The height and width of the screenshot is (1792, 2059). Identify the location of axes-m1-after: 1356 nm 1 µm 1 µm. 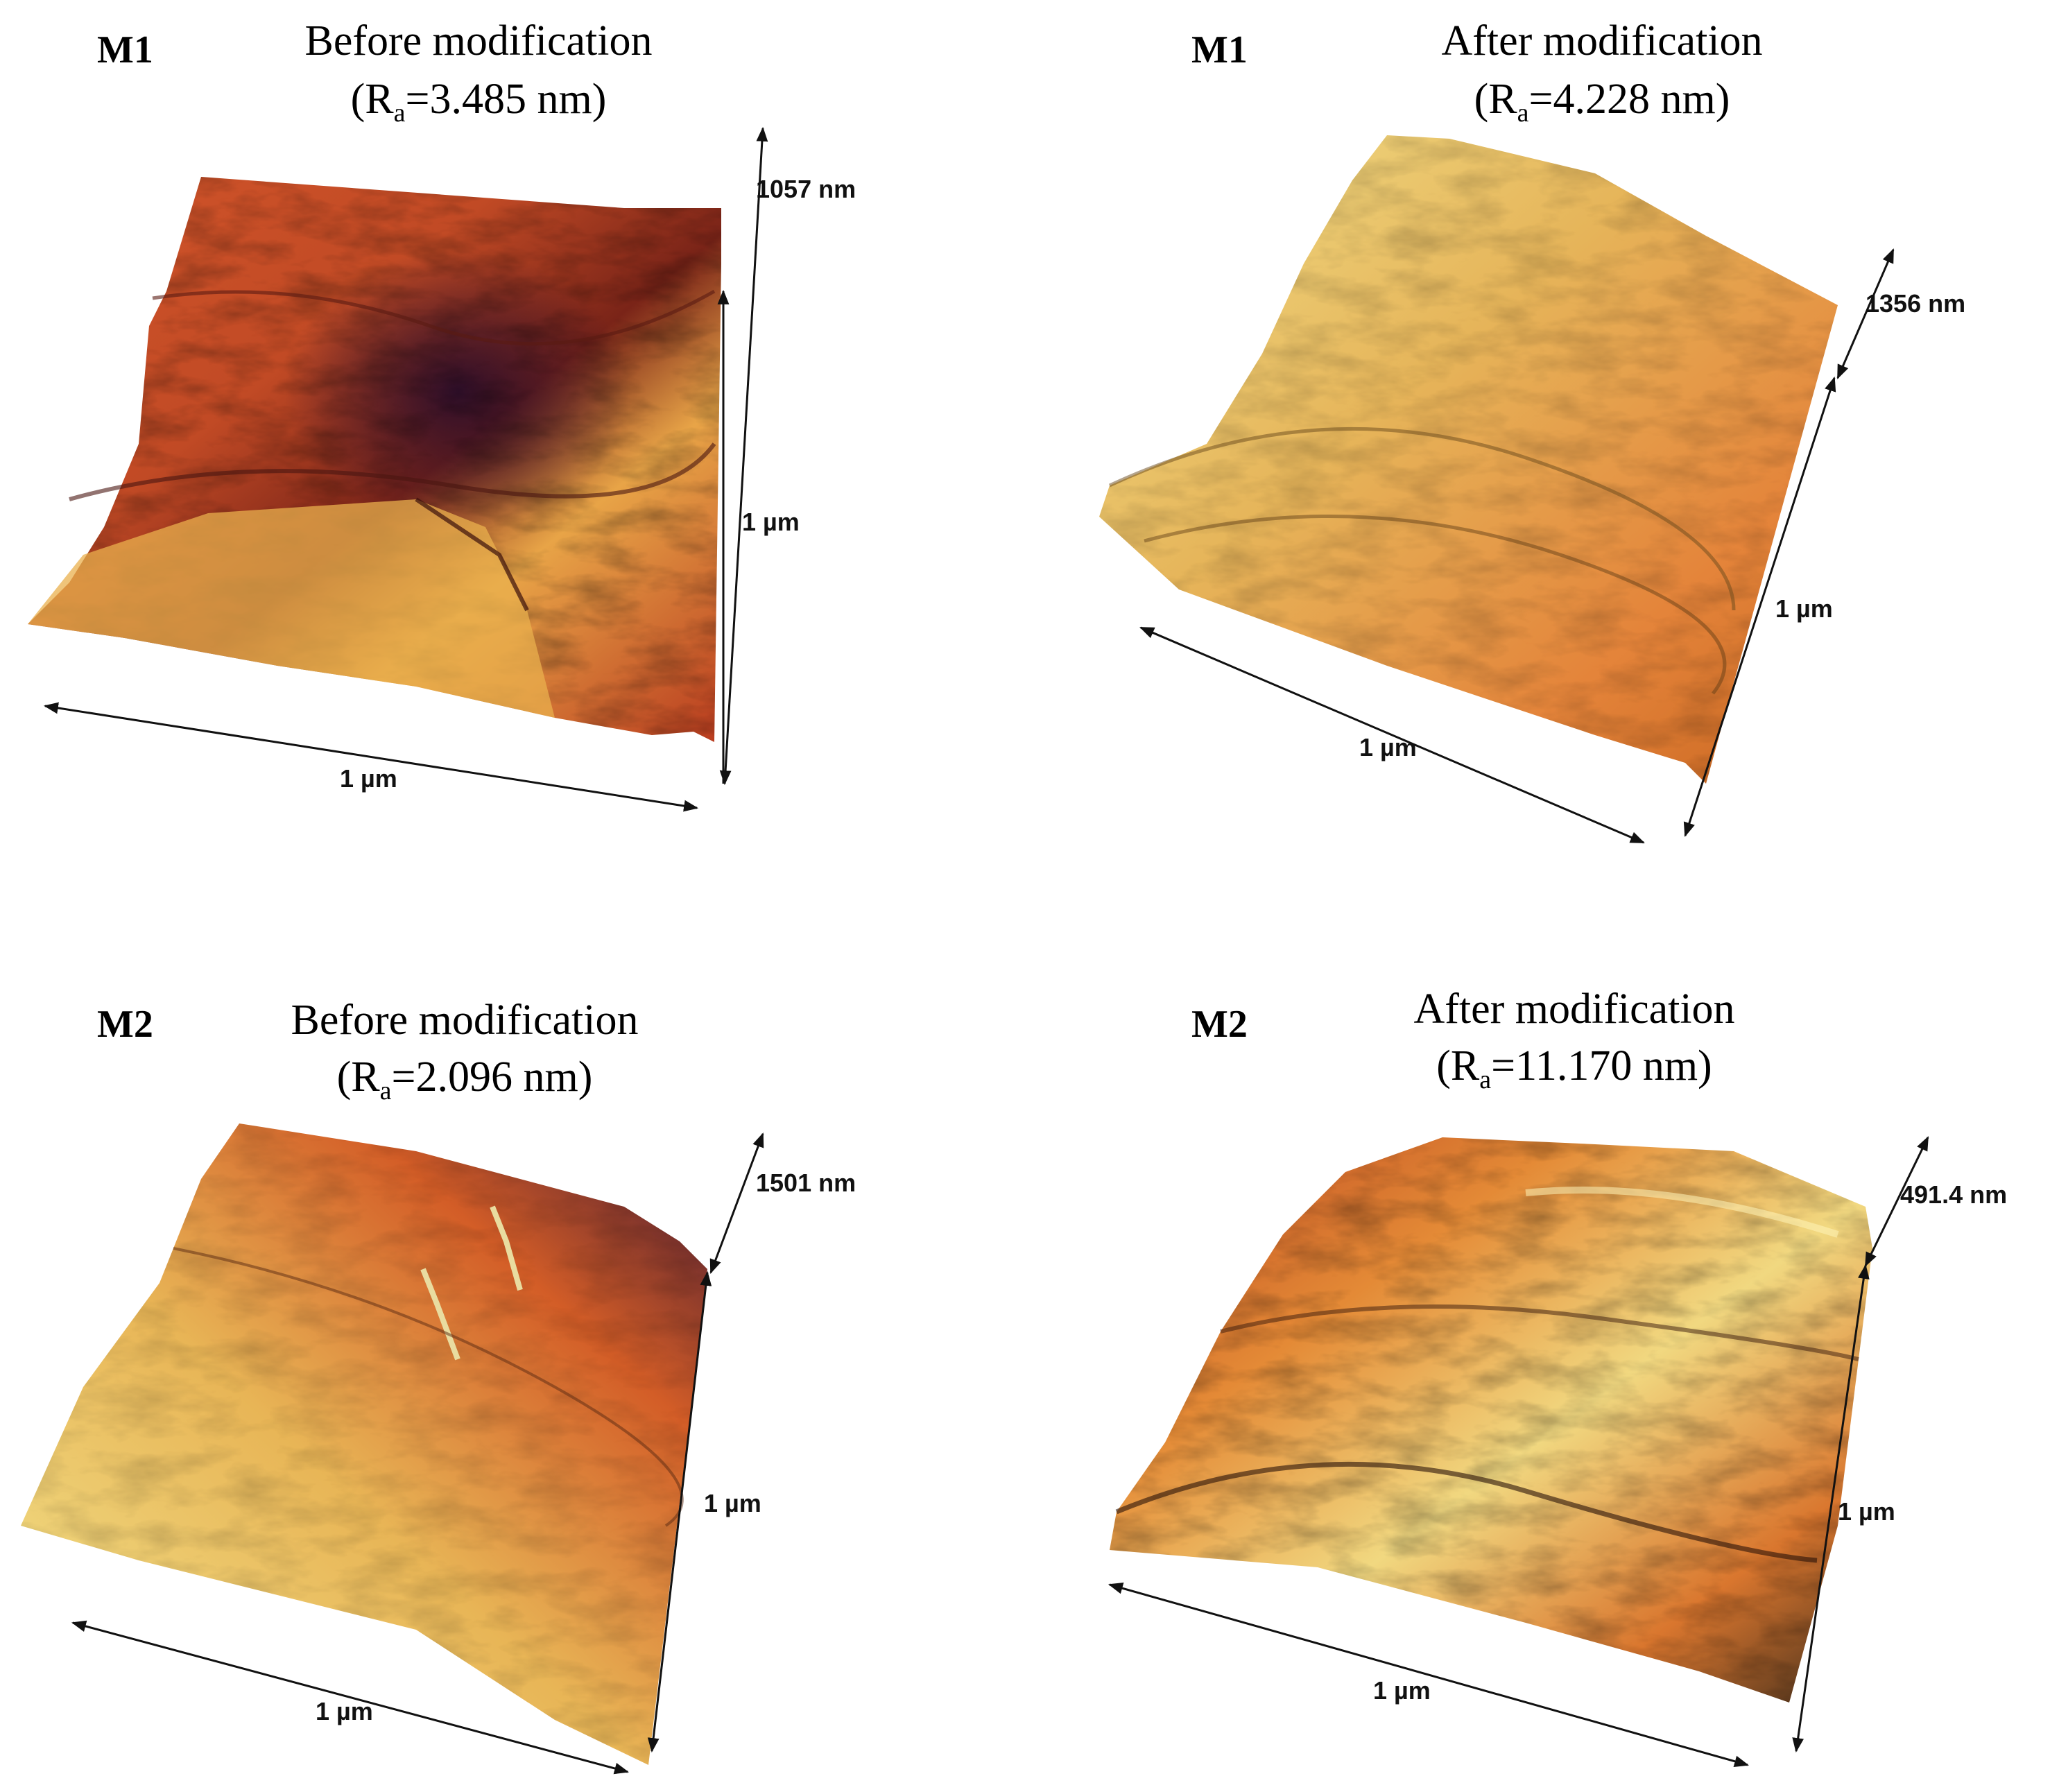
(1552, 546).